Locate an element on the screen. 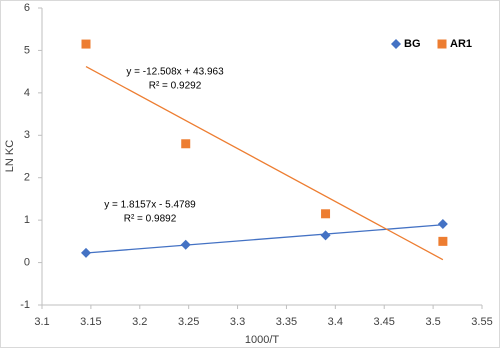  y-axis-title: LN KC is located at coordinates (10, 156).